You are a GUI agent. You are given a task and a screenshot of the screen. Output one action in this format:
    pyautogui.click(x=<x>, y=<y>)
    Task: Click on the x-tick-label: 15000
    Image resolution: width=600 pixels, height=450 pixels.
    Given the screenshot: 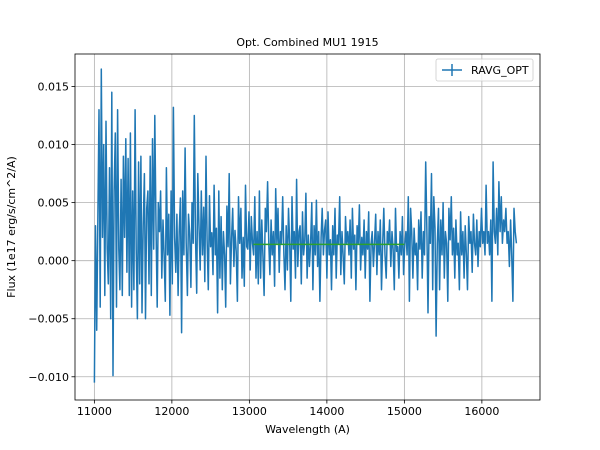 What is the action you would take?
    pyautogui.click(x=404, y=411)
    